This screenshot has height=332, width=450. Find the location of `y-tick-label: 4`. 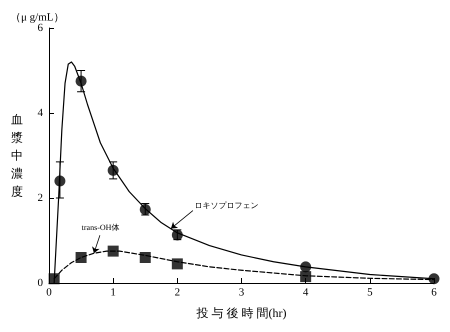

y-tick-label: 4 is located at coordinates (41, 113).